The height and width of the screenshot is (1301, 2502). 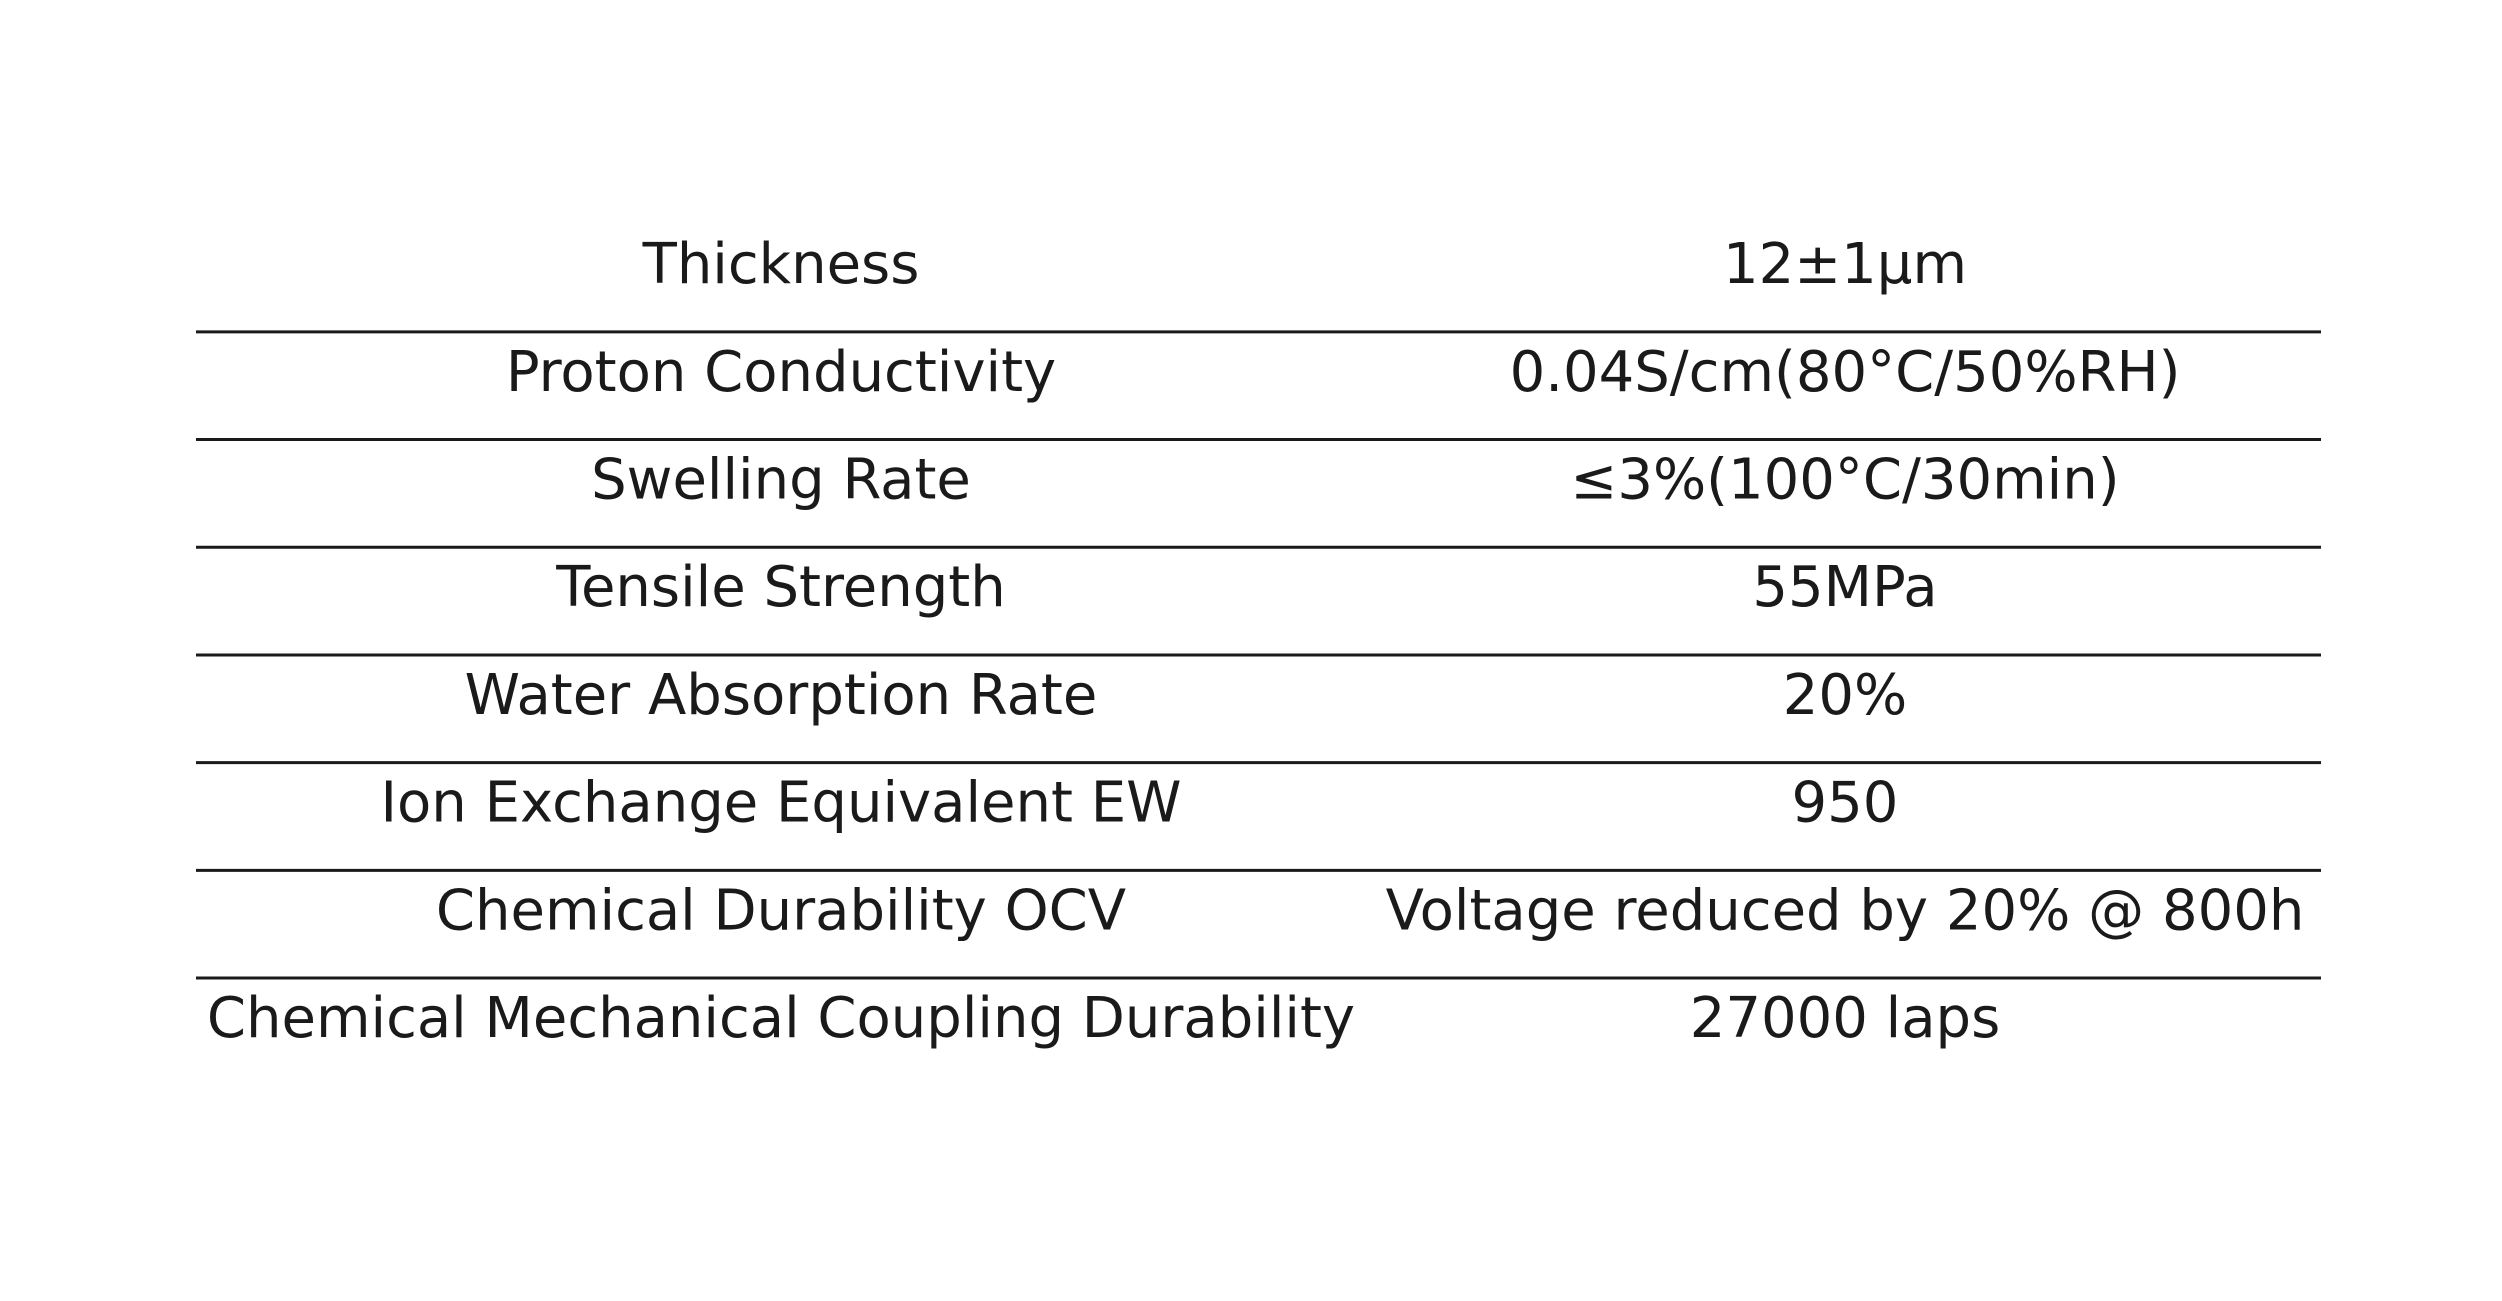 I want to click on property-name: Swelling Rate, so click(x=781, y=480).